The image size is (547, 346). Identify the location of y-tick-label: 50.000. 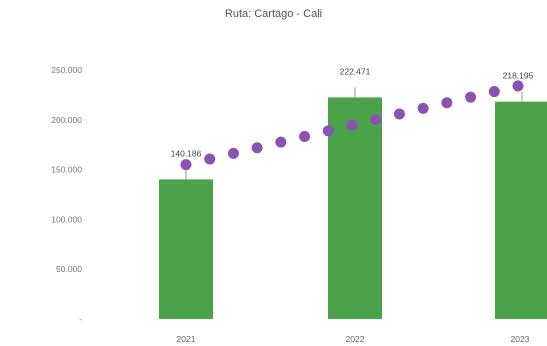
(69, 269).